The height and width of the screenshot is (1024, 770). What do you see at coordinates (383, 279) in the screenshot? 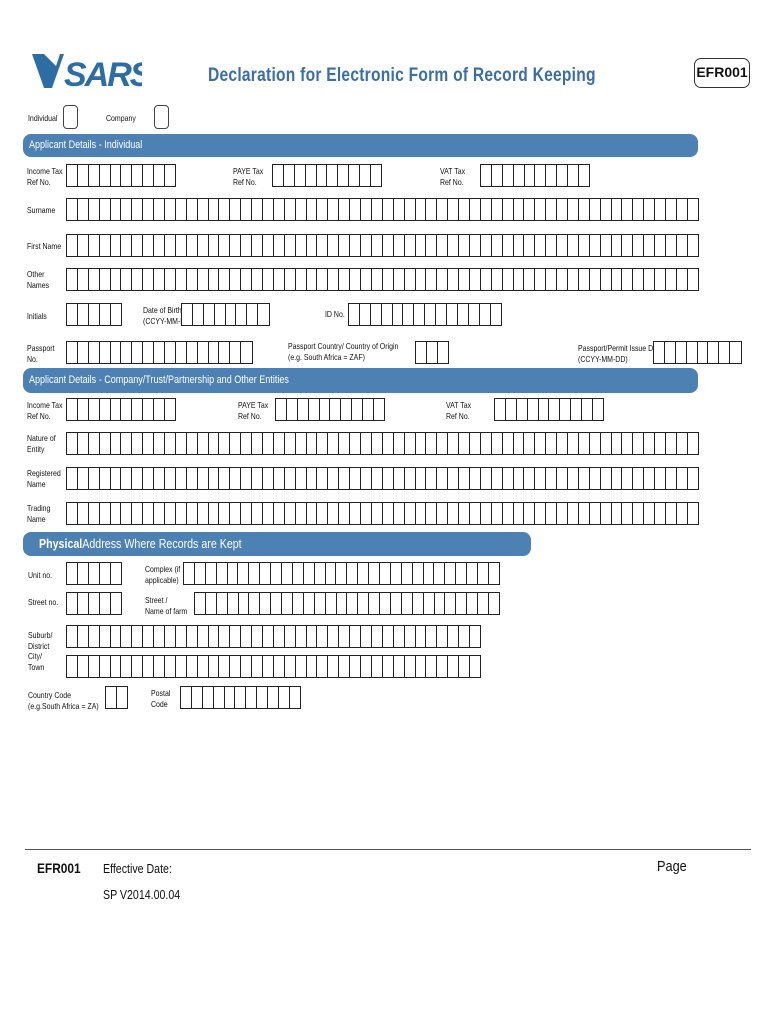
I see `other-names-input` at bounding box center [383, 279].